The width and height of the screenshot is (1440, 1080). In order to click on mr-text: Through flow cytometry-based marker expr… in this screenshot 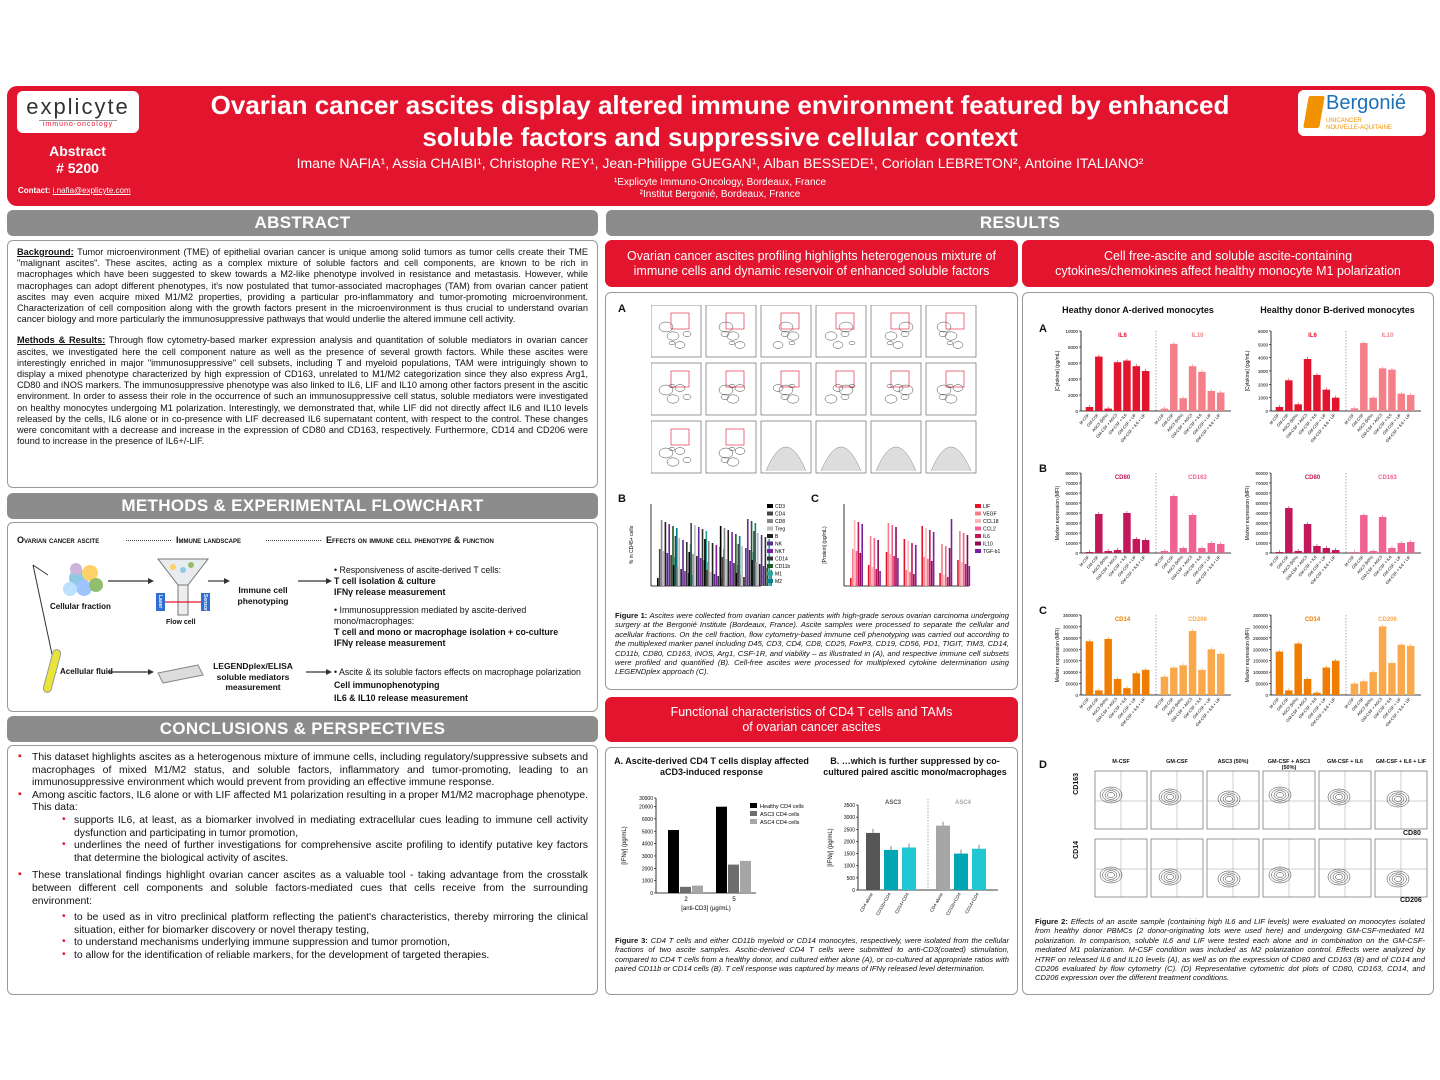, I will do `click(302, 391)`.